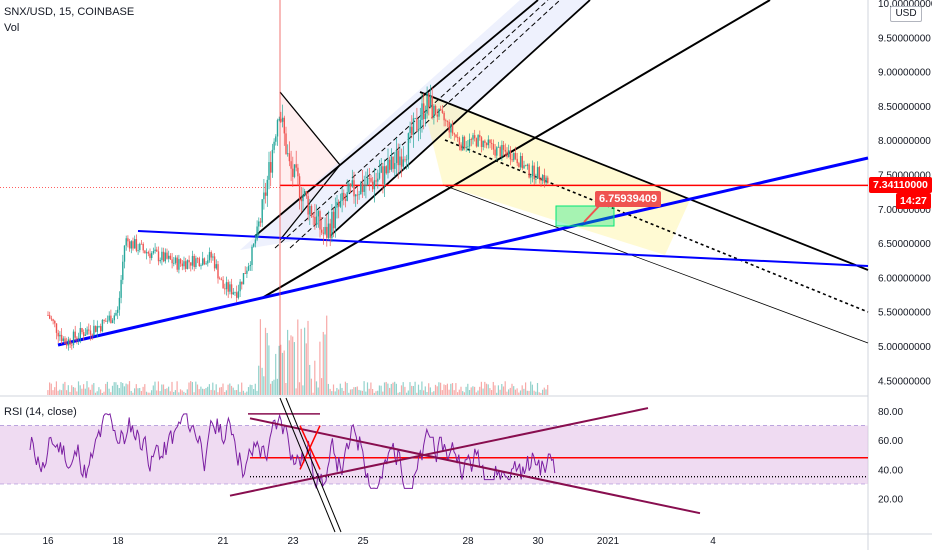  I want to click on currency-button: USD, so click(906, 14).